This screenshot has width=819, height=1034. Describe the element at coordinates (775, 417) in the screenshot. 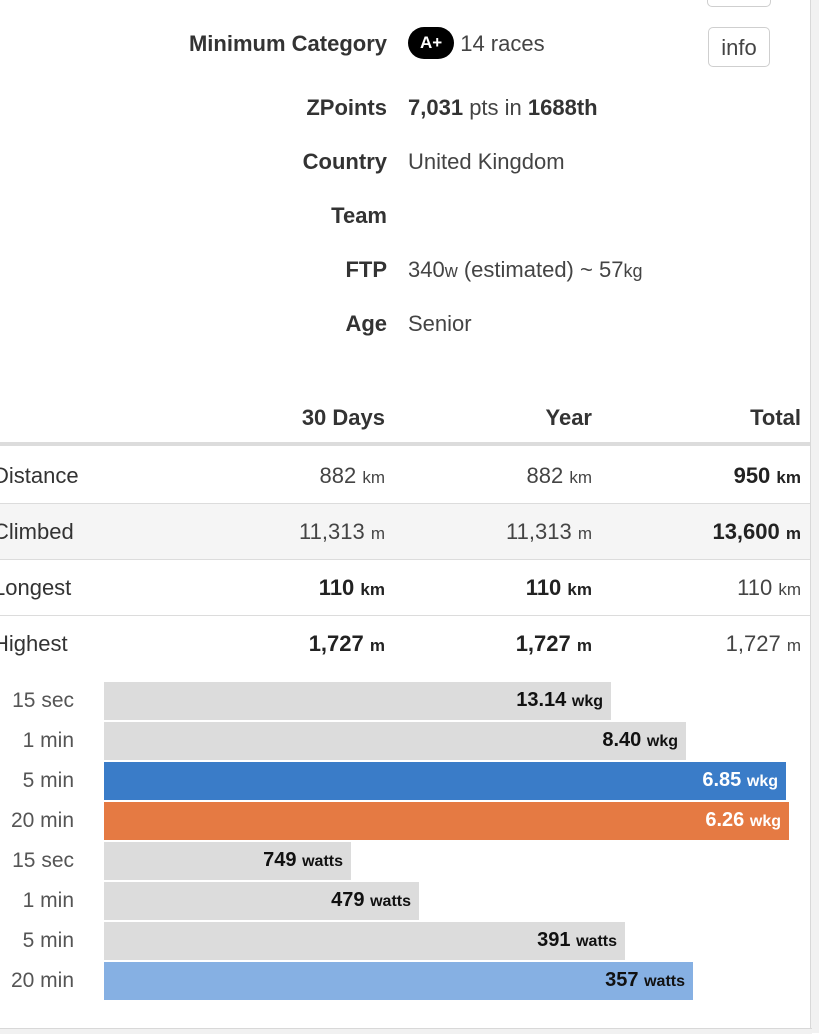

I see `stats-header-total: Total` at that location.